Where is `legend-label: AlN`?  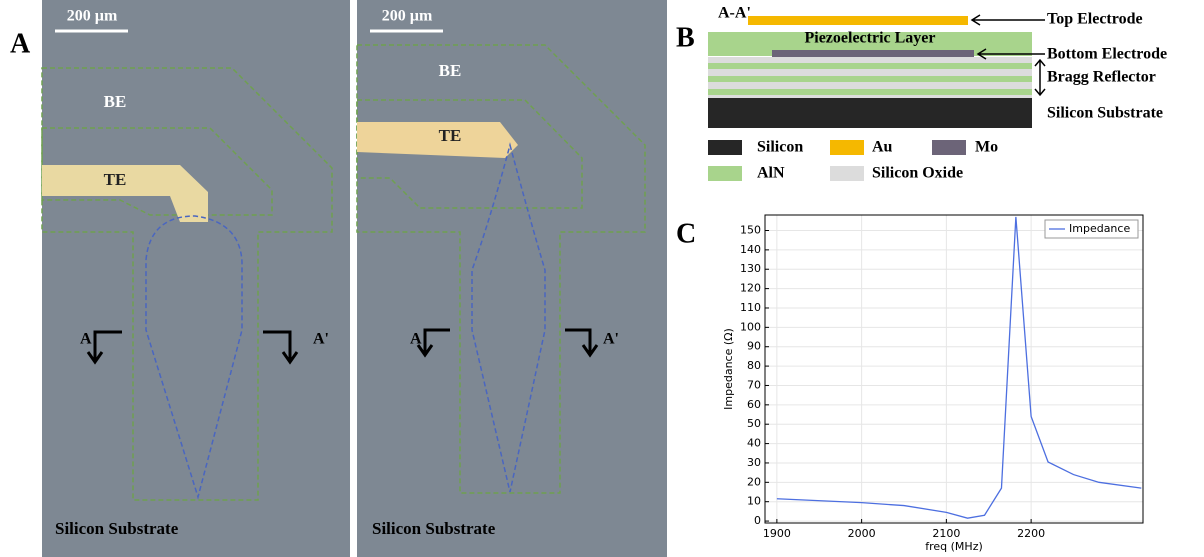 legend-label: AlN is located at coordinates (771, 173).